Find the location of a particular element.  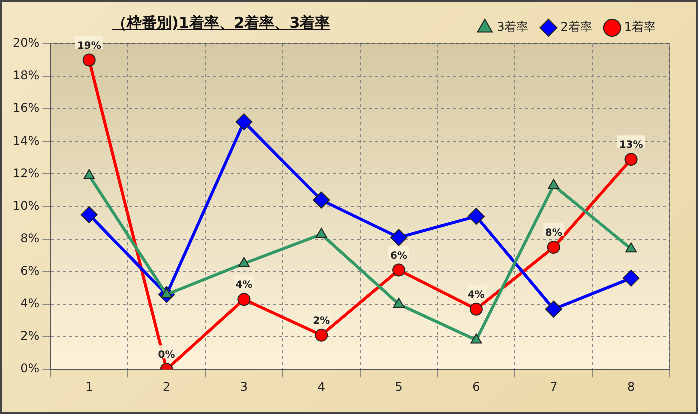

x-tick-label: 8 is located at coordinates (631, 387).